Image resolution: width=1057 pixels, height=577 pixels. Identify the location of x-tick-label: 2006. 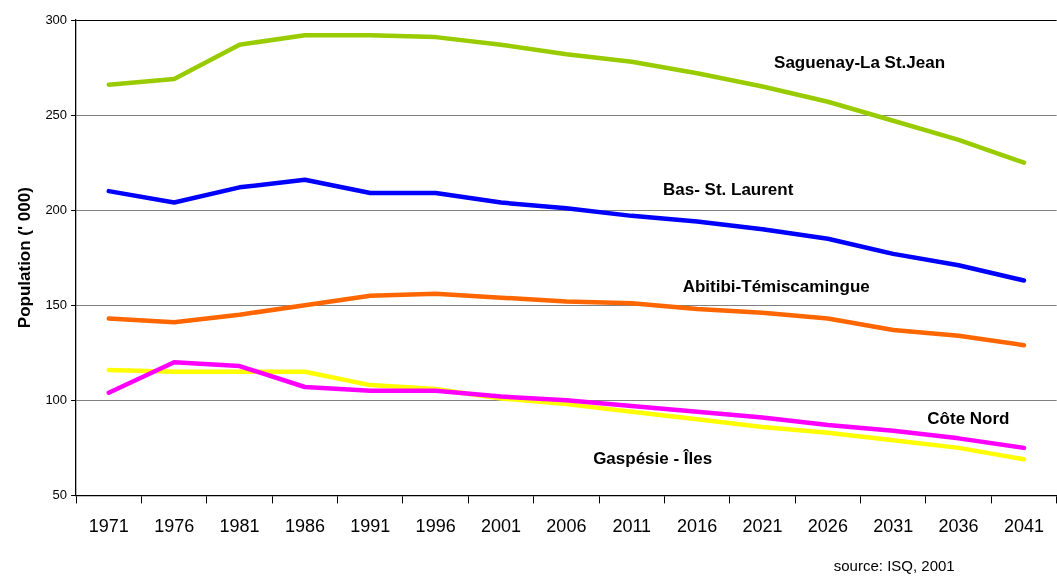
(566, 526).